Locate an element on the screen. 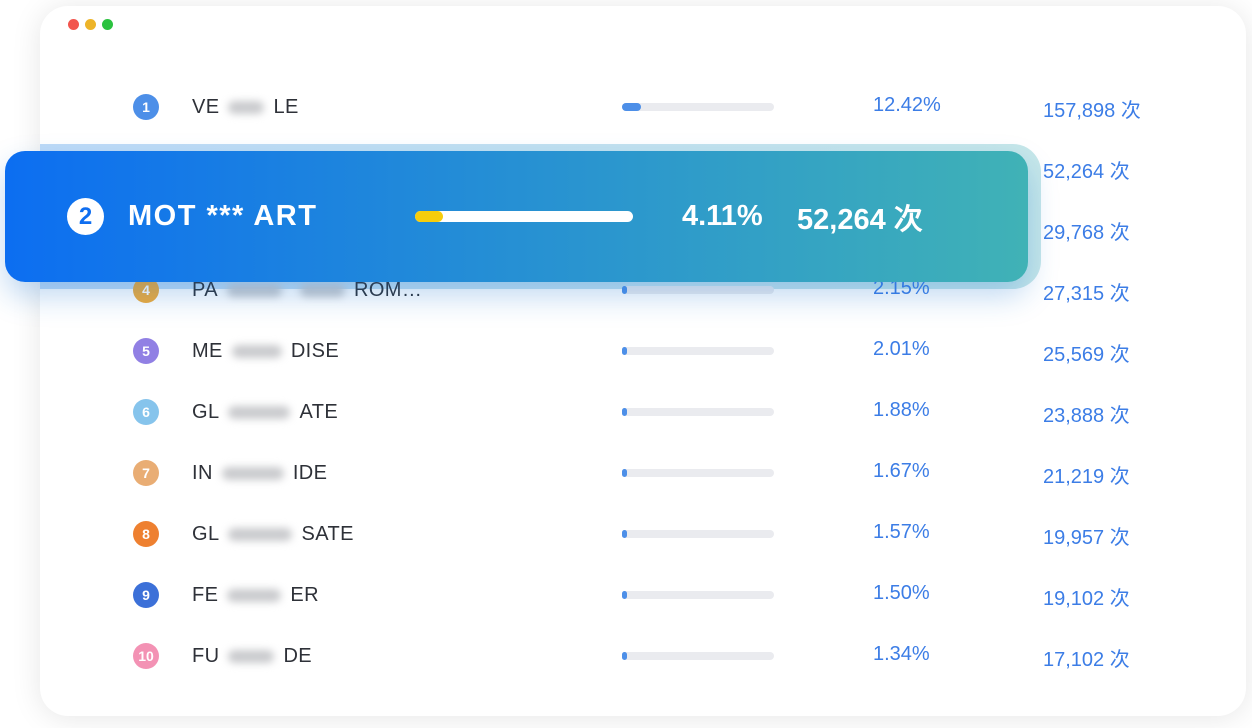 The width and height of the screenshot is (1252, 728). banner-keyword-label: MOT *** ART is located at coordinates (223, 216).